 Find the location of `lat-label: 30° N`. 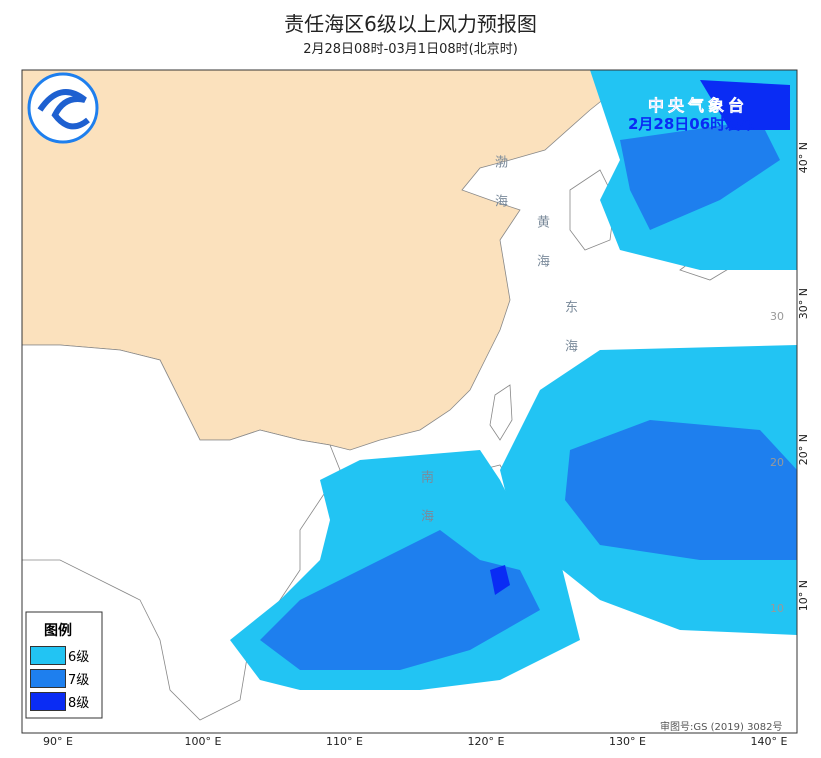

lat-label: 30° N is located at coordinates (803, 304).